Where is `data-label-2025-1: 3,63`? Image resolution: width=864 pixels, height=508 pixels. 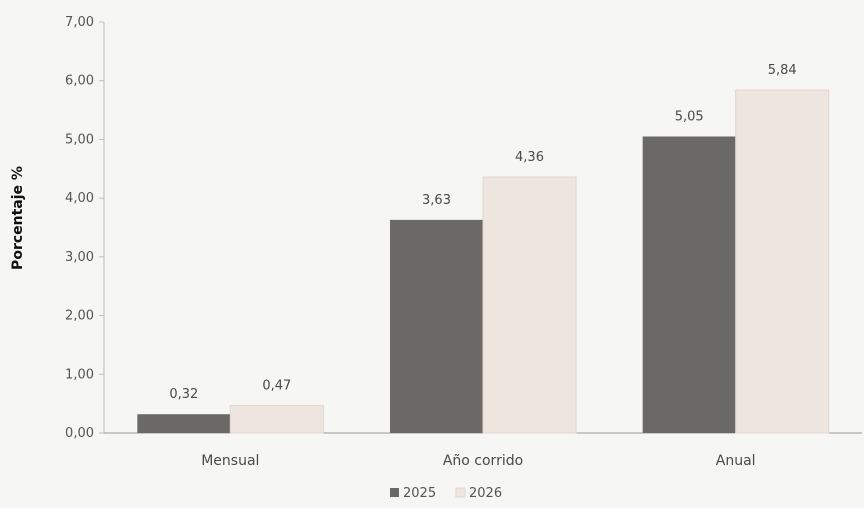
data-label-2025-1: 3,63 is located at coordinates (436, 200).